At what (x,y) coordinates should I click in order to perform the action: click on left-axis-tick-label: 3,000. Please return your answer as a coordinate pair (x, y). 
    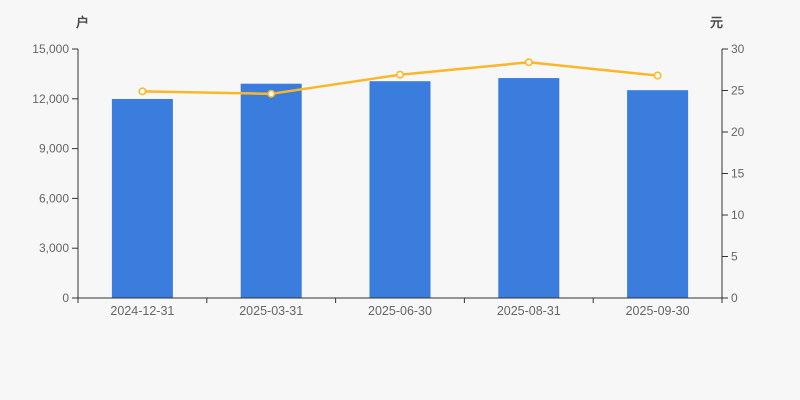
    Looking at the image, I should click on (54, 248).